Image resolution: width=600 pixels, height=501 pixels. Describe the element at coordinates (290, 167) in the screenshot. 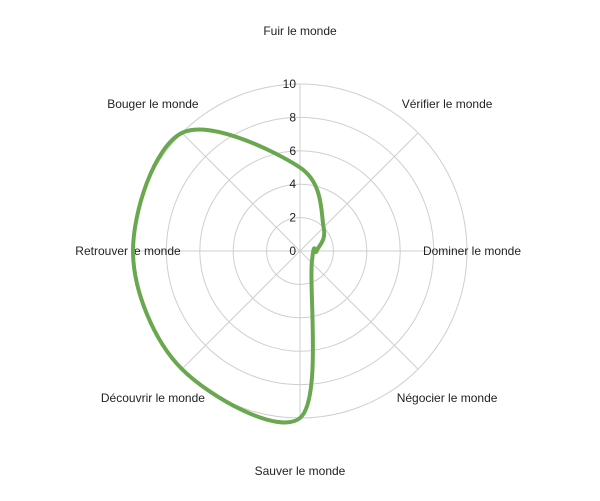

I see `radial-tick-labels: 0 2 4 6 8 10` at that location.